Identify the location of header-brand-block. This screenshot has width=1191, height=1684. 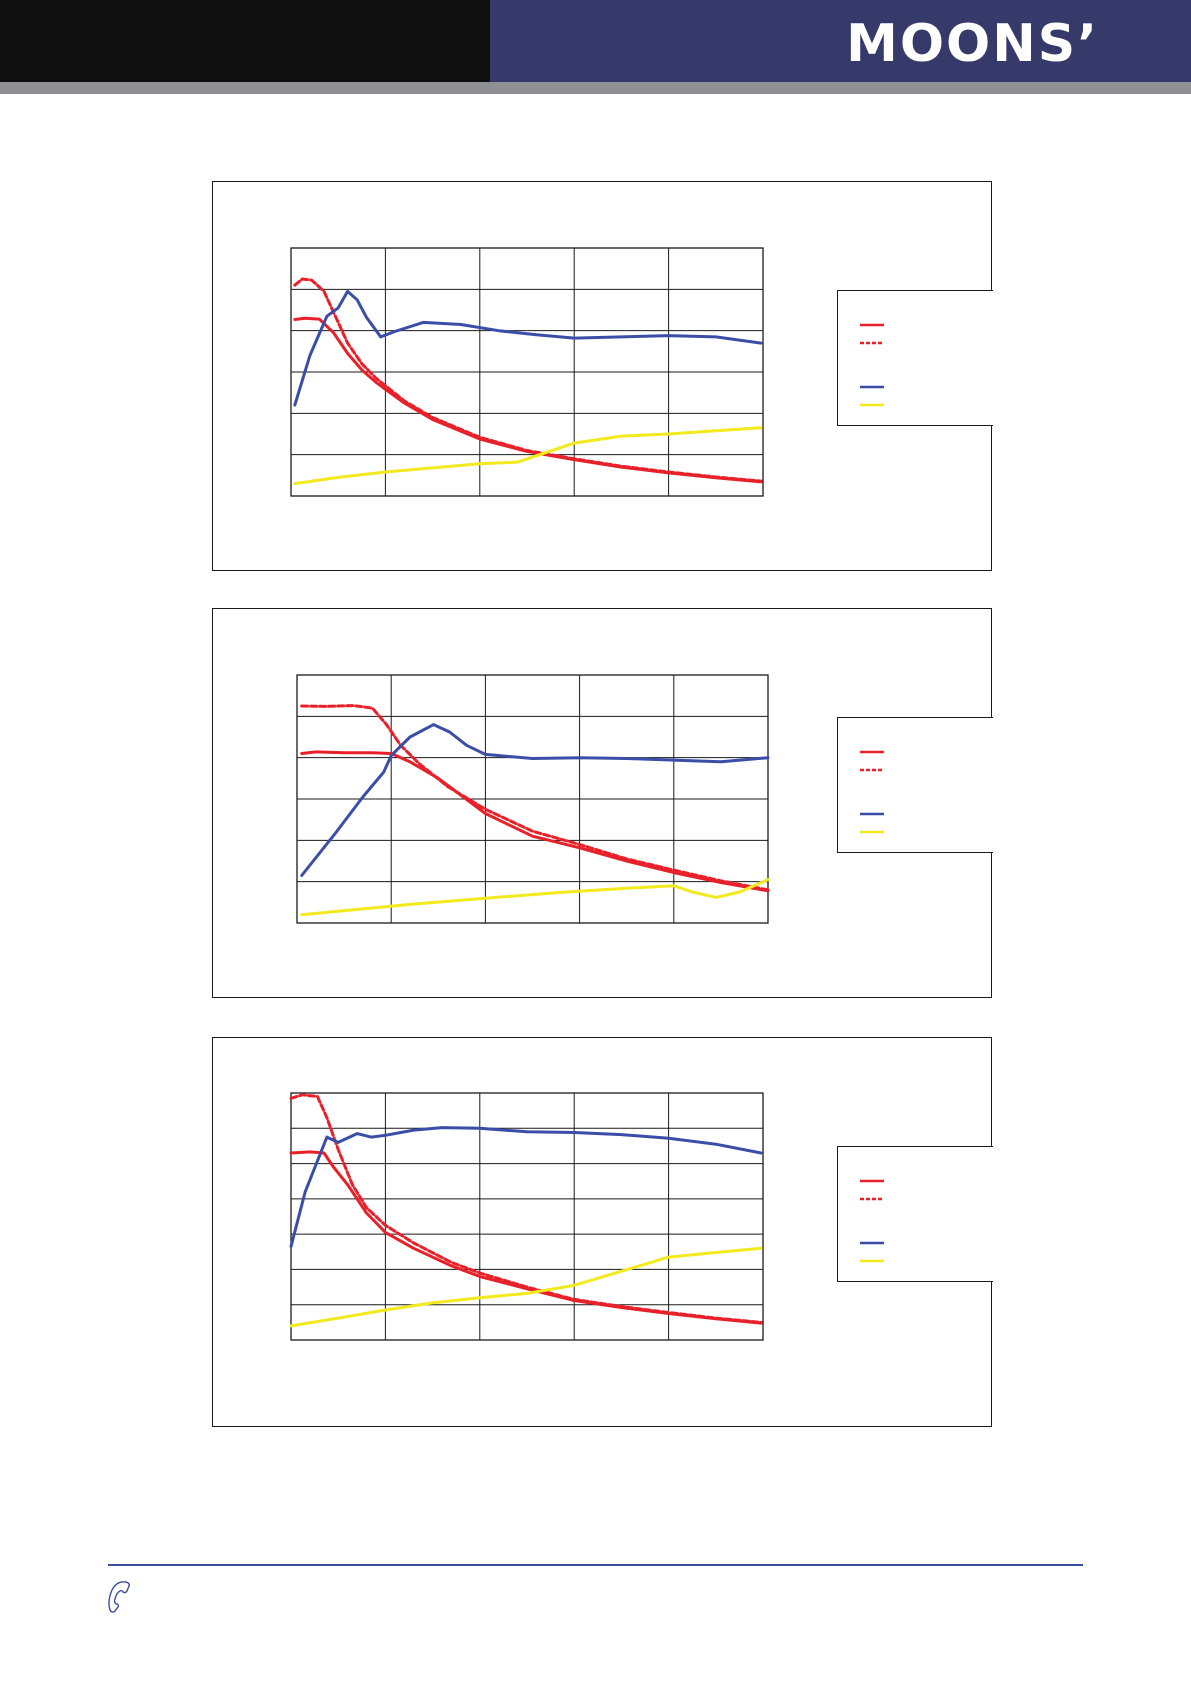
(840, 41).